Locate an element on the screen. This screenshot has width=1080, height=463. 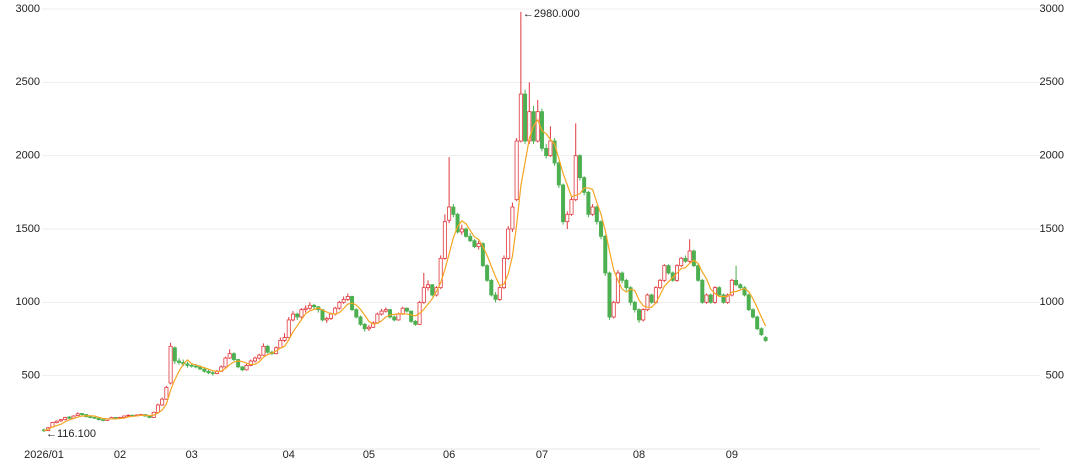
y-tick-label: 500 is located at coordinates (31, 376).